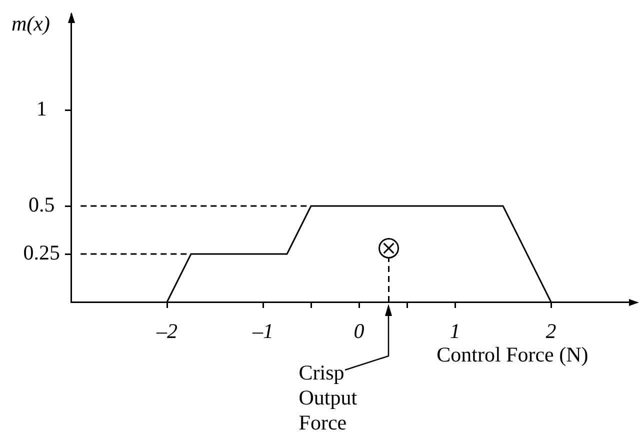  I want to click on text: Crisp Output Force, so click(328, 397).